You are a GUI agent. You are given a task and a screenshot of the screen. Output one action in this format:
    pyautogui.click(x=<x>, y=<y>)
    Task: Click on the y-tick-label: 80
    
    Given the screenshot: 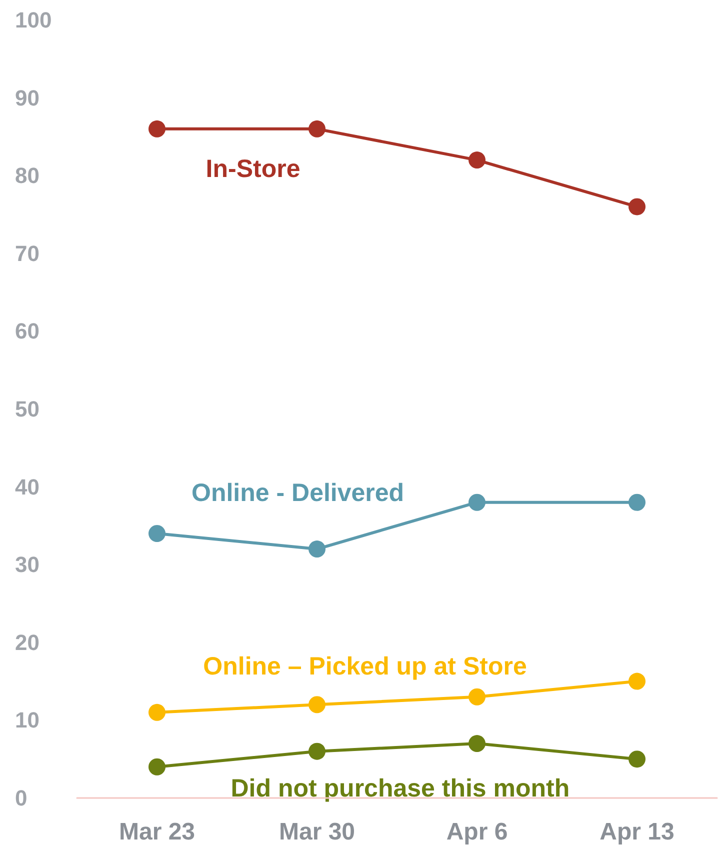 What is the action you would take?
    pyautogui.click(x=27, y=175)
    